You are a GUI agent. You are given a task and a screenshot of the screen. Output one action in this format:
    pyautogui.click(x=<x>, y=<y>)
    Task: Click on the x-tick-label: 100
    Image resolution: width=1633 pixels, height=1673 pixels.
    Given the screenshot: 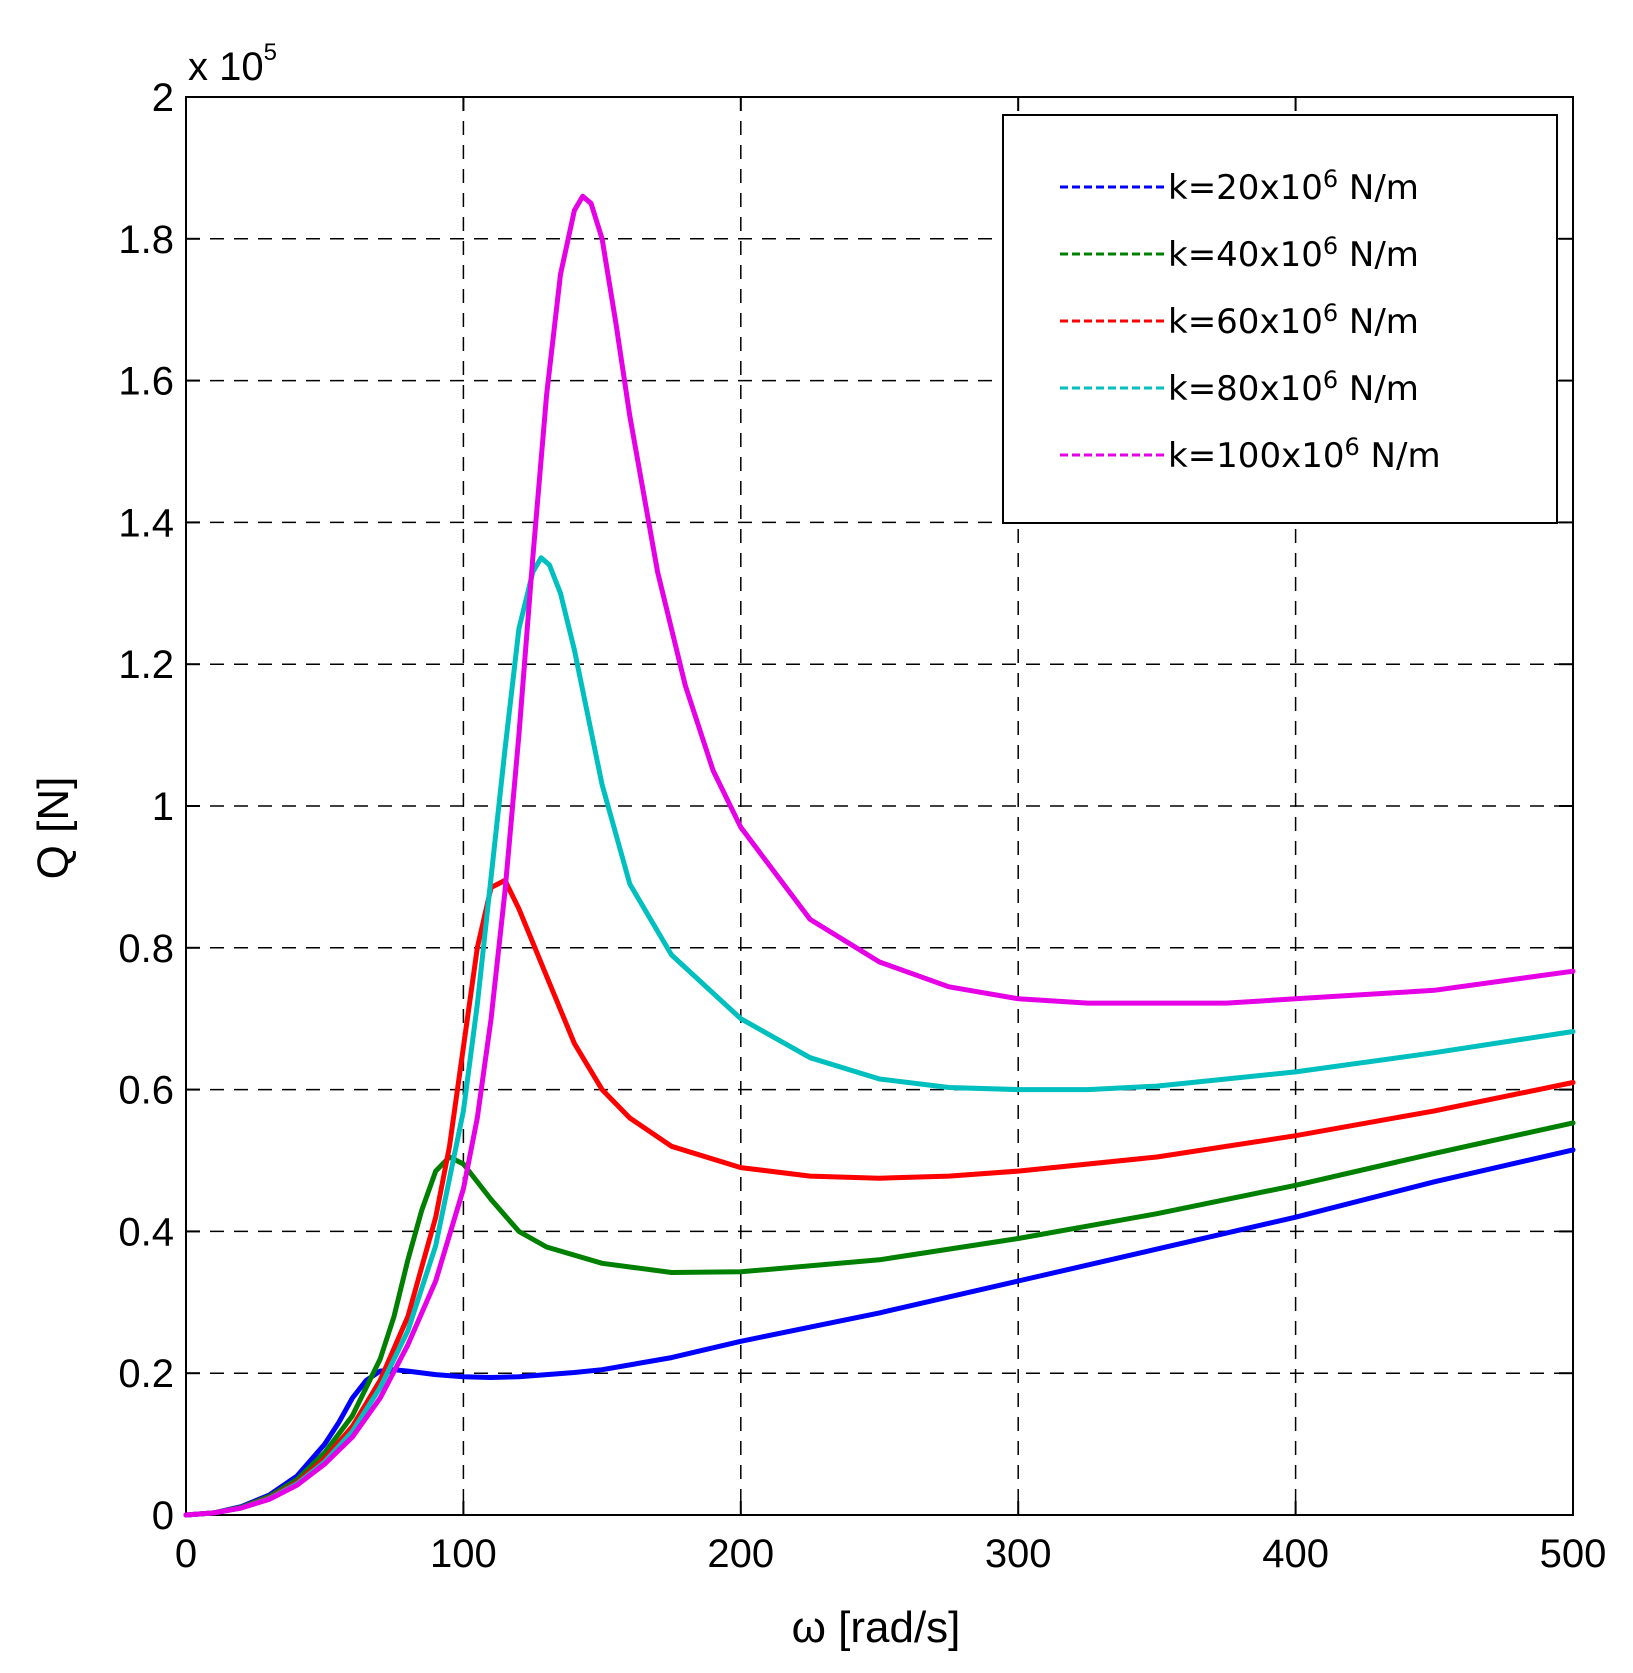 What is the action you would take?
    pyautogui.click(x=463, y=1554)
    